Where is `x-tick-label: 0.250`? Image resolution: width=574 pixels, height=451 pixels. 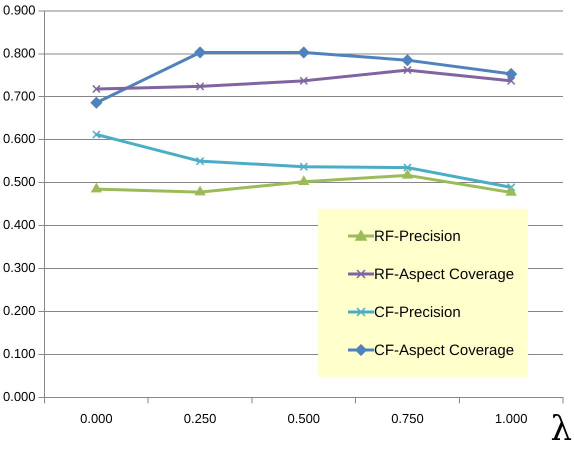
x-tick-label: 0.250 is located at coordinates (200, 418).